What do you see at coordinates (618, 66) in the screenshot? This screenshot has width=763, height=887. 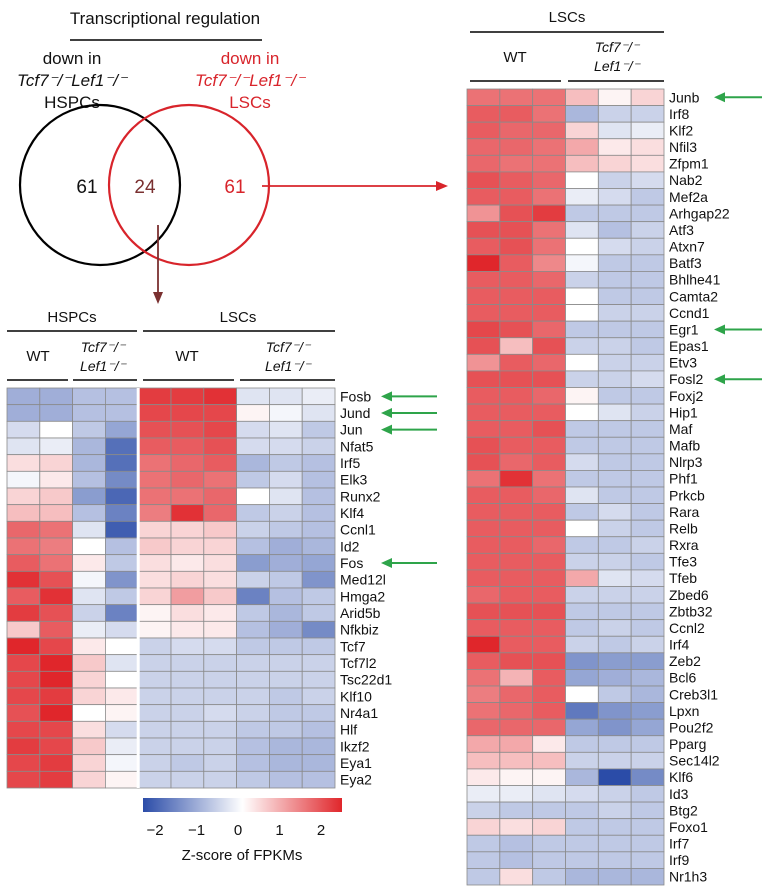 I see `right-ko-line2: Lef1⁻/⁻` at bounding box center [618, 66].